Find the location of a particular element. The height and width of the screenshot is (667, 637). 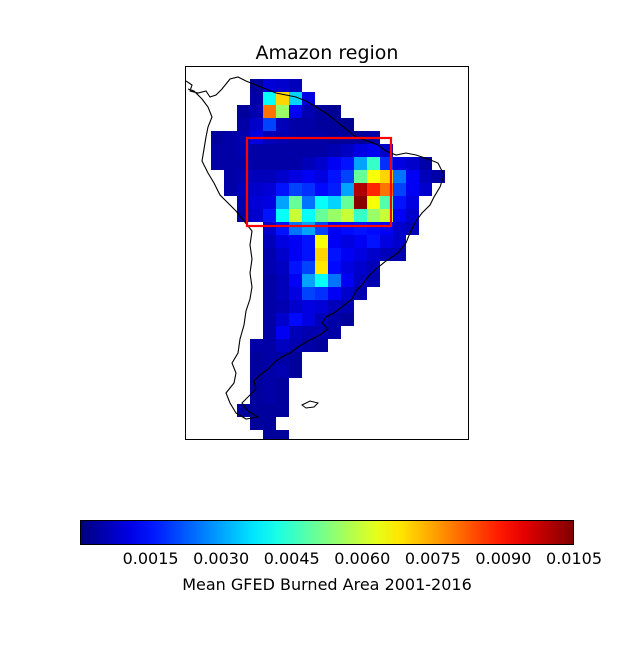

amazon-region-box is located at coordinates (319, 182).